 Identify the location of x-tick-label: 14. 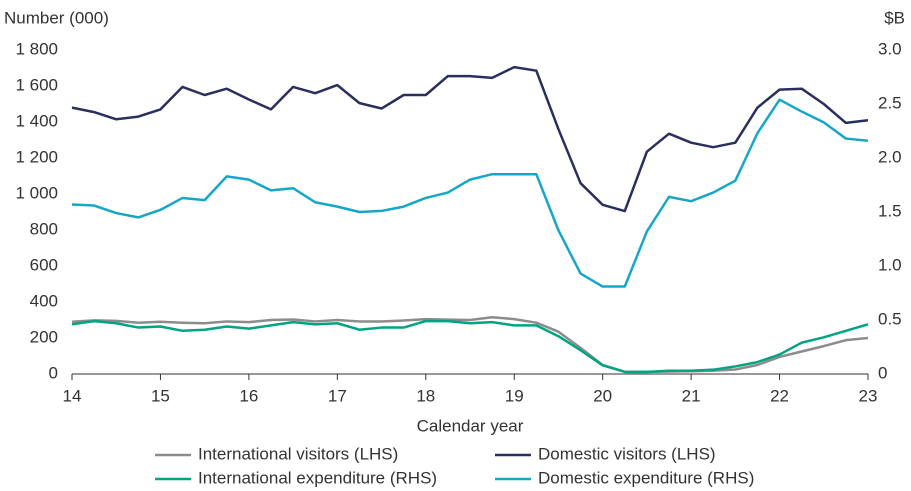
(72, 395).